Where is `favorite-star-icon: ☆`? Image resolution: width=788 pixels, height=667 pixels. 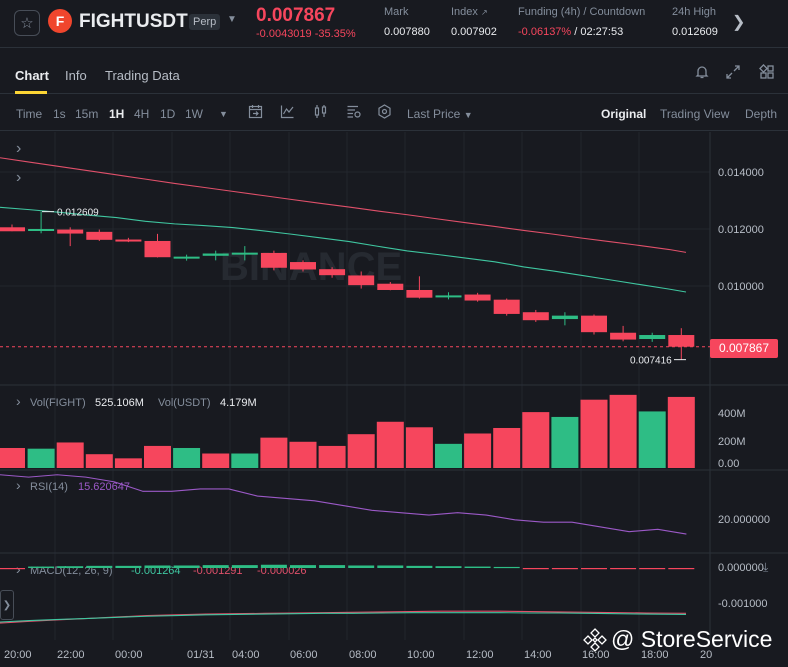 favorite-star-icon: ☆ is located at coordinates (27, 23).